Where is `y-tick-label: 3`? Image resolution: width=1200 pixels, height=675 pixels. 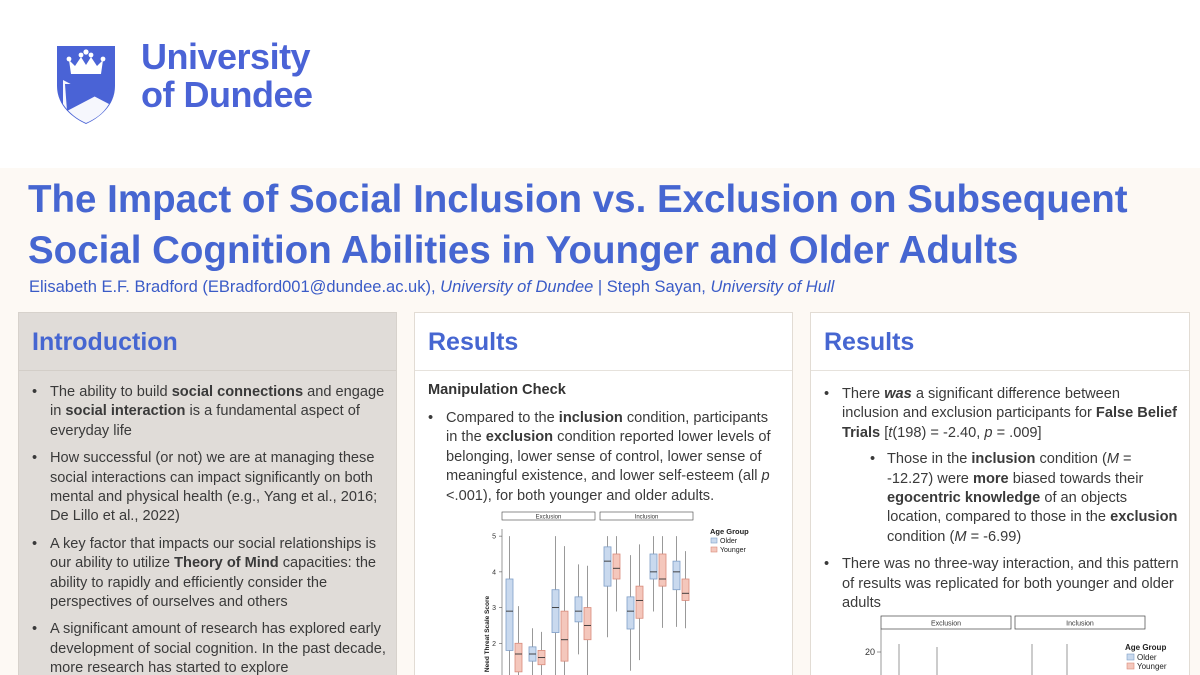
y-tick-label: 3 is located at coordinates (494, 608).